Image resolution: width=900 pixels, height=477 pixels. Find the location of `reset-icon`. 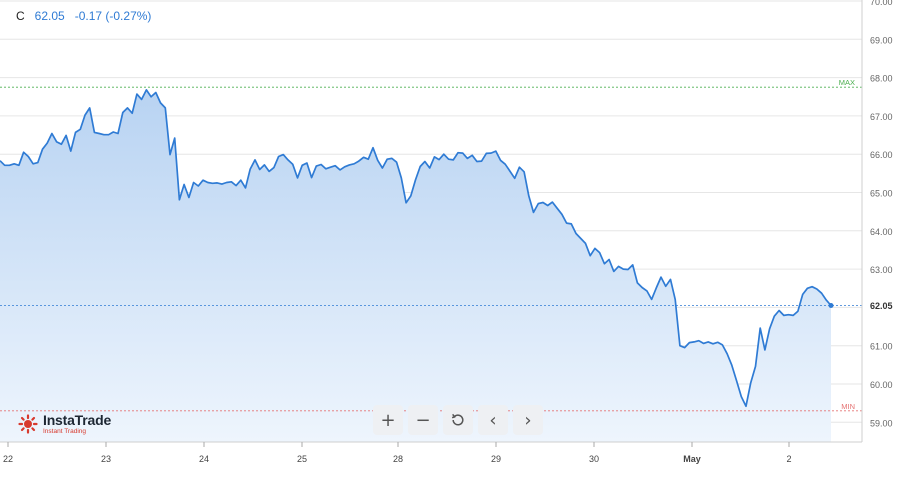

reset-icon is located at coordinates (457, 419).